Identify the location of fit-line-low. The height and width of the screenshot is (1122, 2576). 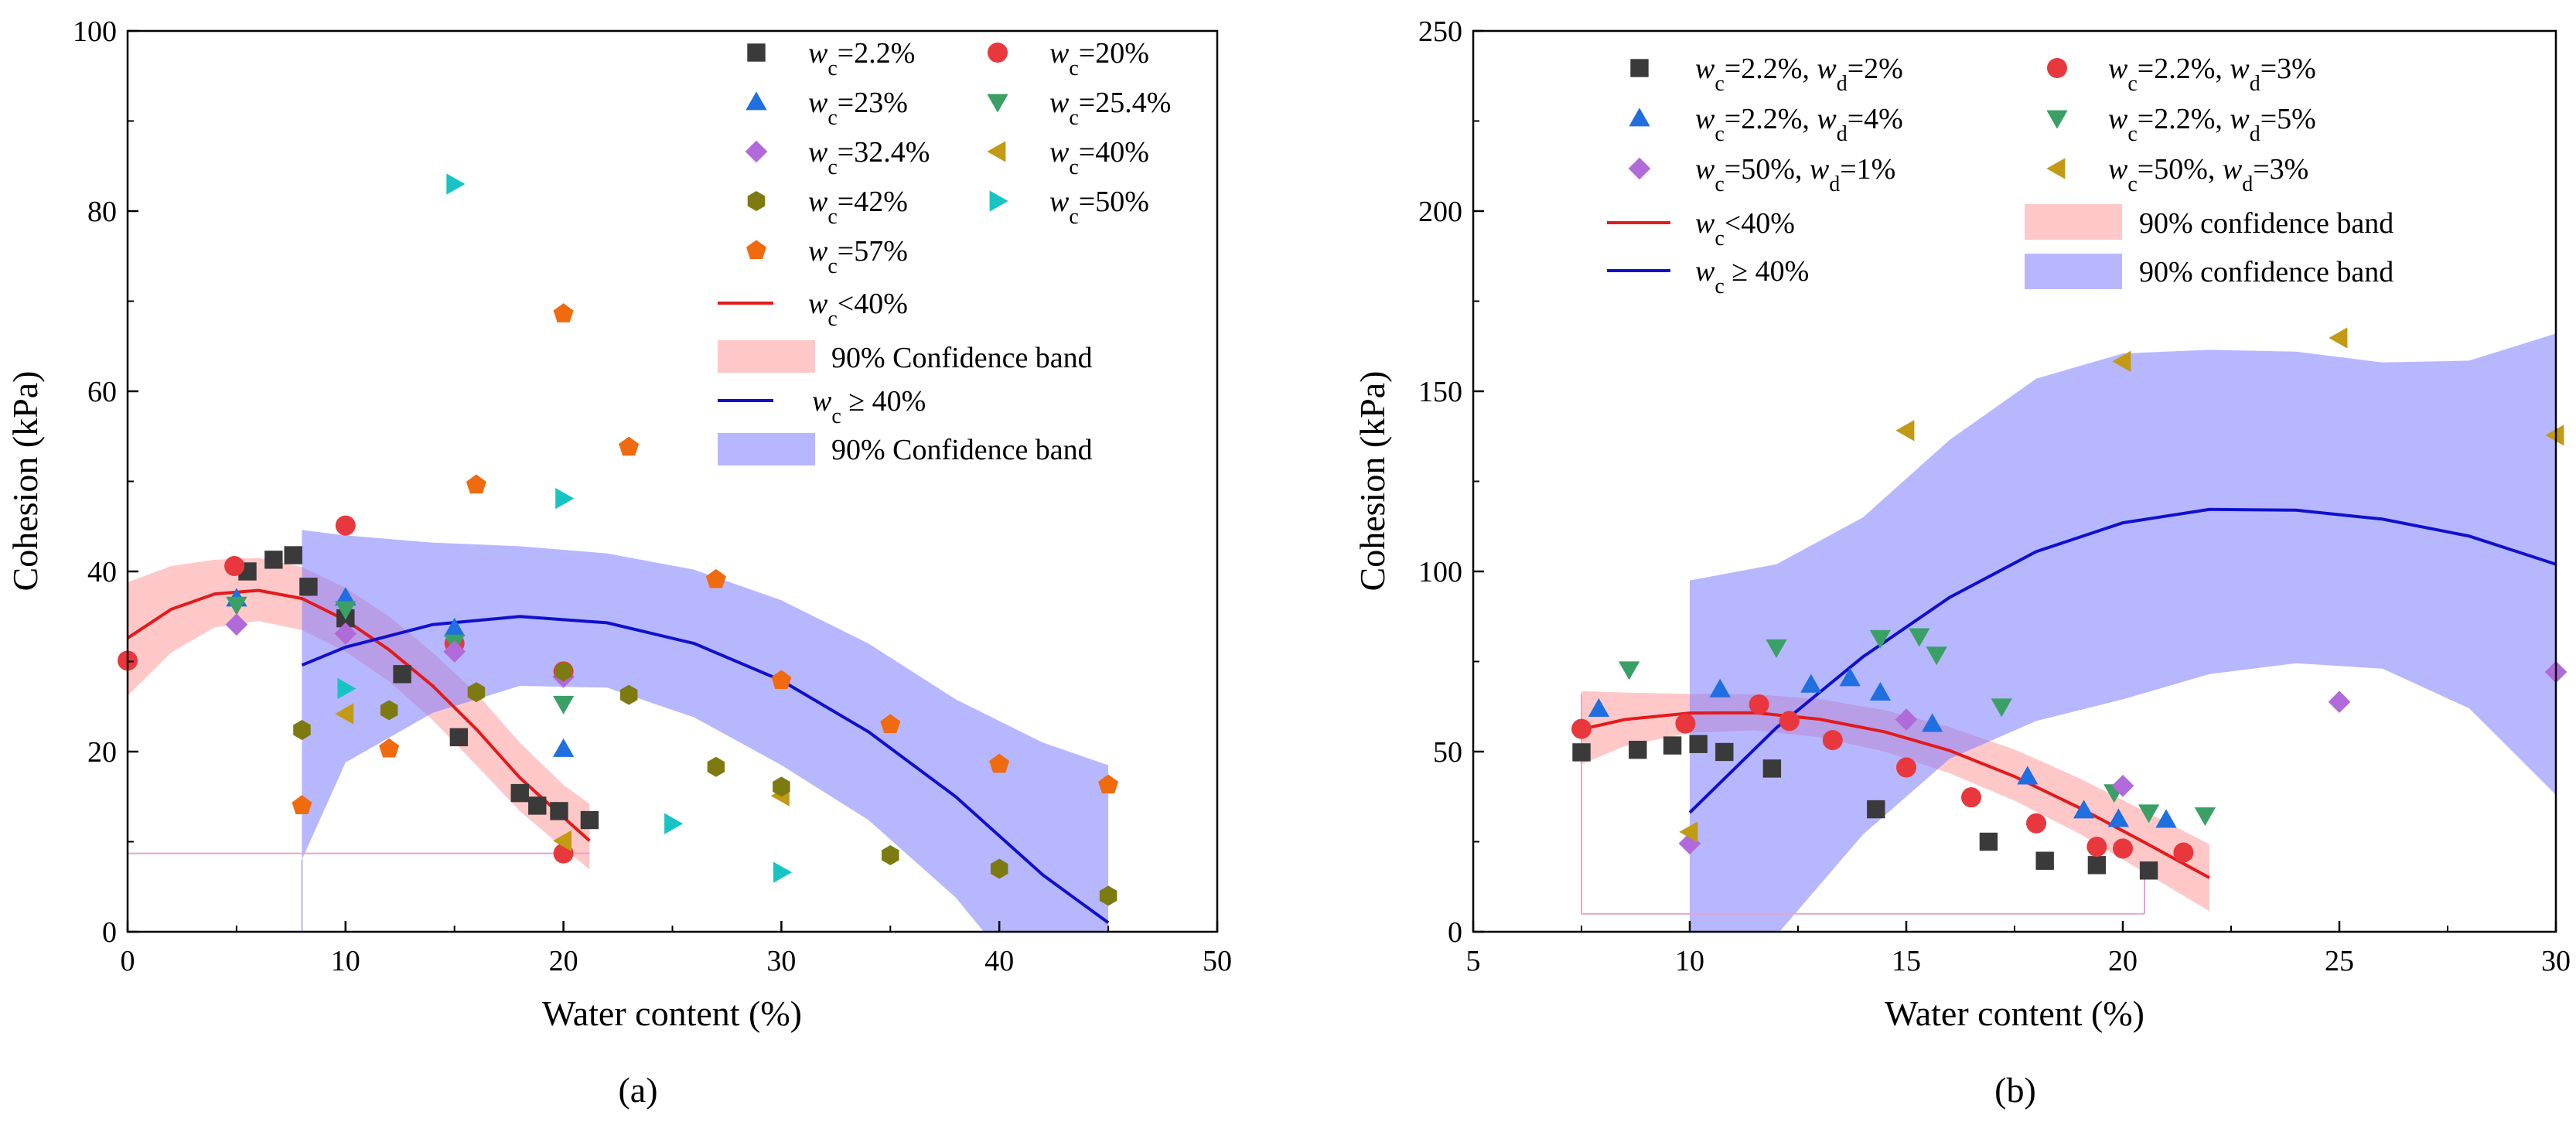
(1896, 795).